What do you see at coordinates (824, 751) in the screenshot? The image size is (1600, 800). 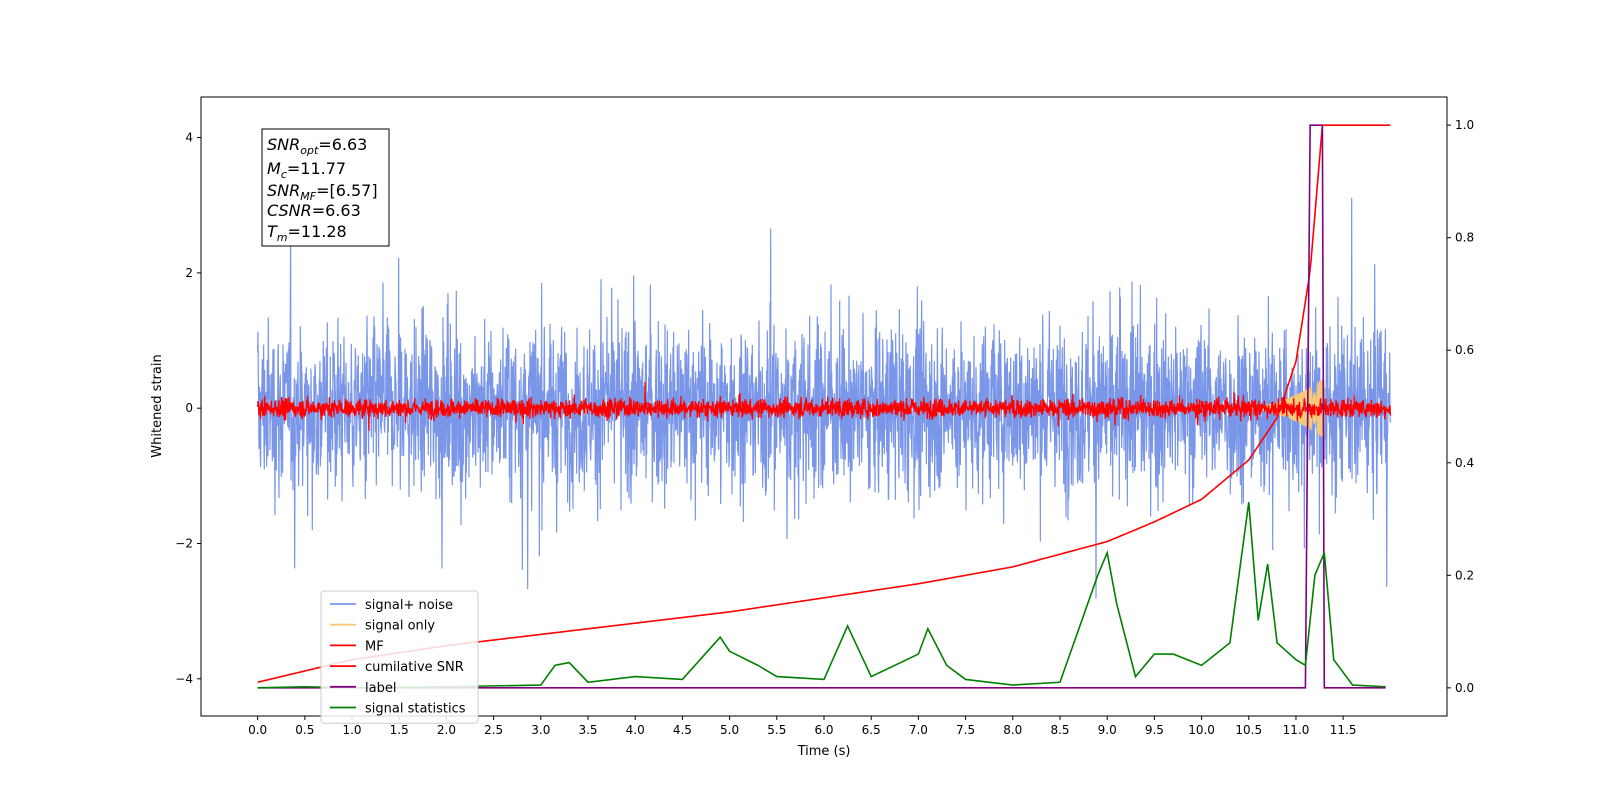 I see `x-axis-label: Time (s)` at bounding box center [824, 751].